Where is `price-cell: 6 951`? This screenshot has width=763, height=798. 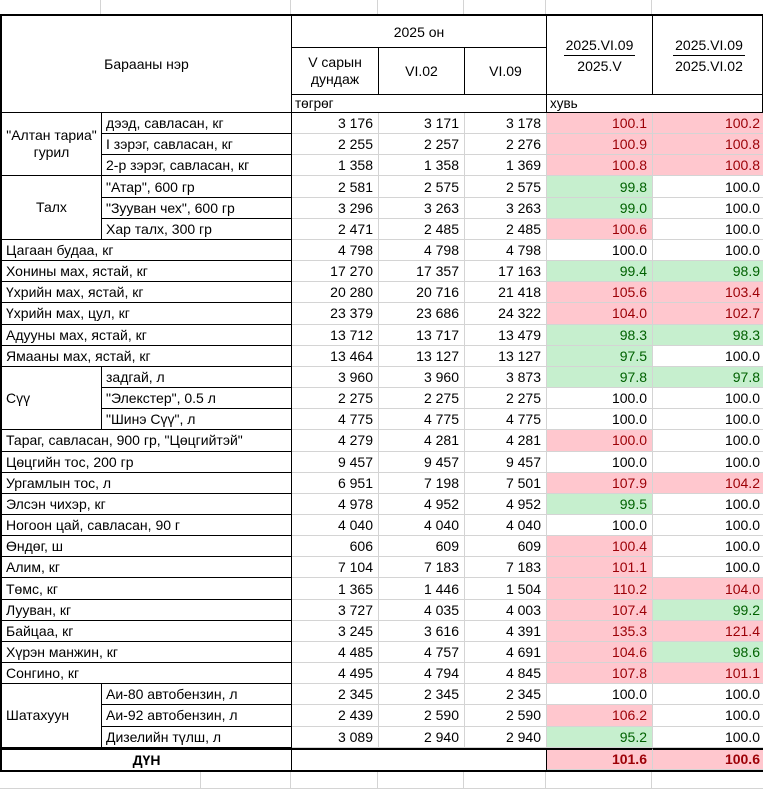
price-cell: 6 951 is located at coordinates (335, 483).